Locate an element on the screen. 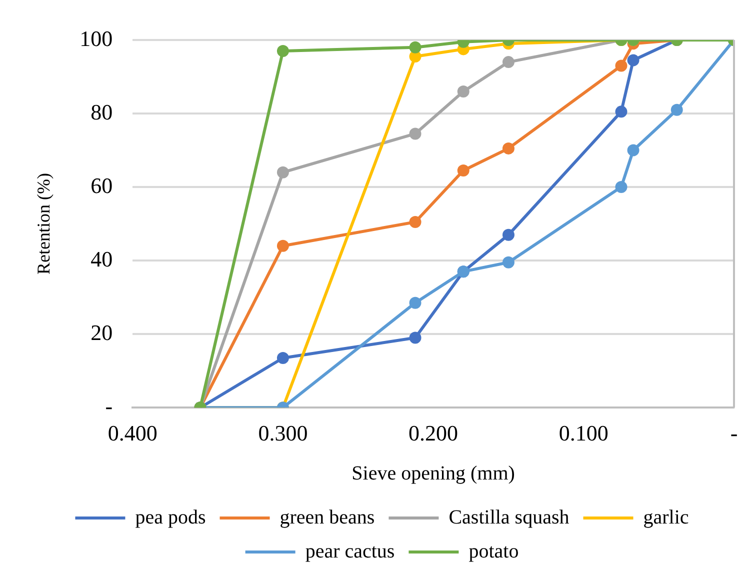 Image resolution: width=754 pixels, height=576 pixels. legend-label: garlic is located at coordinates (666, 517).